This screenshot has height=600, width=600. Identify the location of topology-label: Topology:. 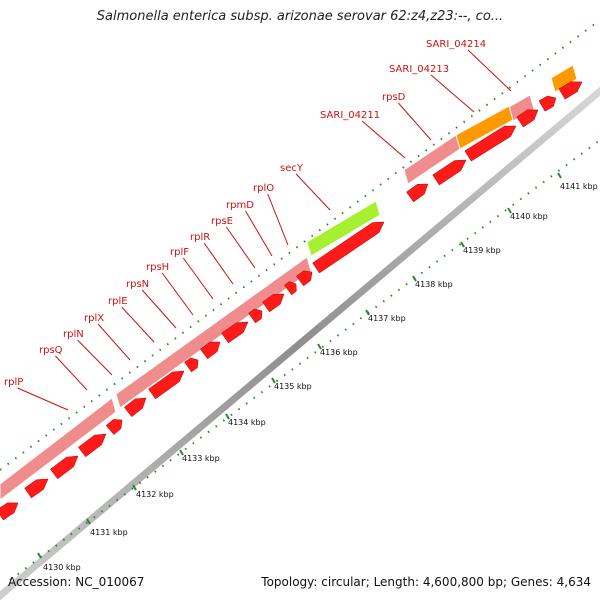
(289, 582).